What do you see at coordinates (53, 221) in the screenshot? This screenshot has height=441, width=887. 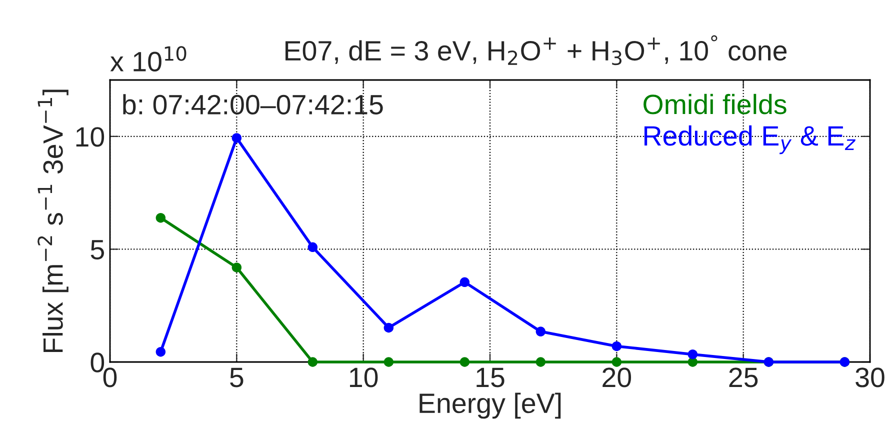 I see `y-axis-title: Flux [m$^{−2}$ s$^{−1}$ 3eV$^{−1}$]` at bounding box center [53, 221].